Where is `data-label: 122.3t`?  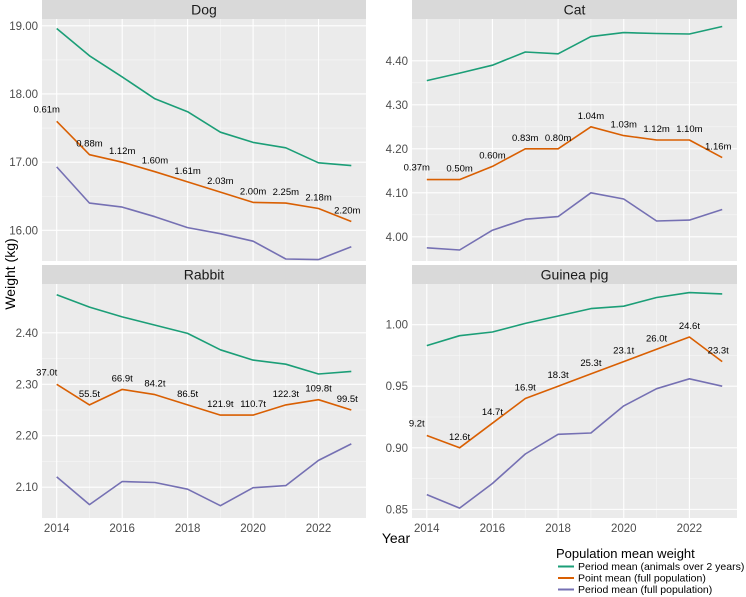
data-label: 122.3t is located at coordinates (286, 394).